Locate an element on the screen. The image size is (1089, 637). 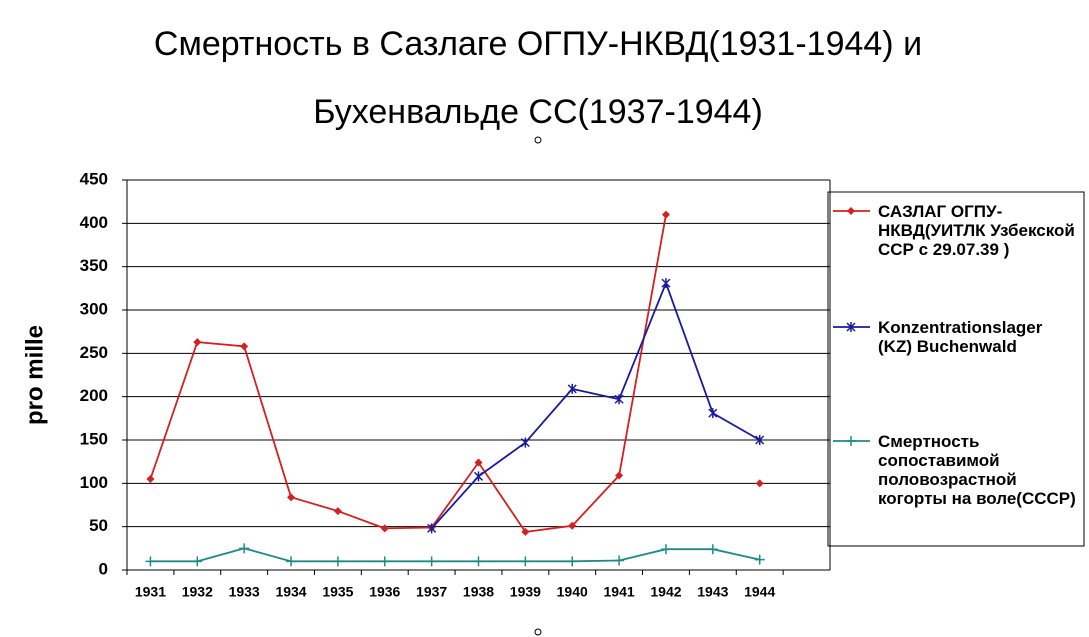
y-tick-label: 100 is located at coordinates (94, 482).